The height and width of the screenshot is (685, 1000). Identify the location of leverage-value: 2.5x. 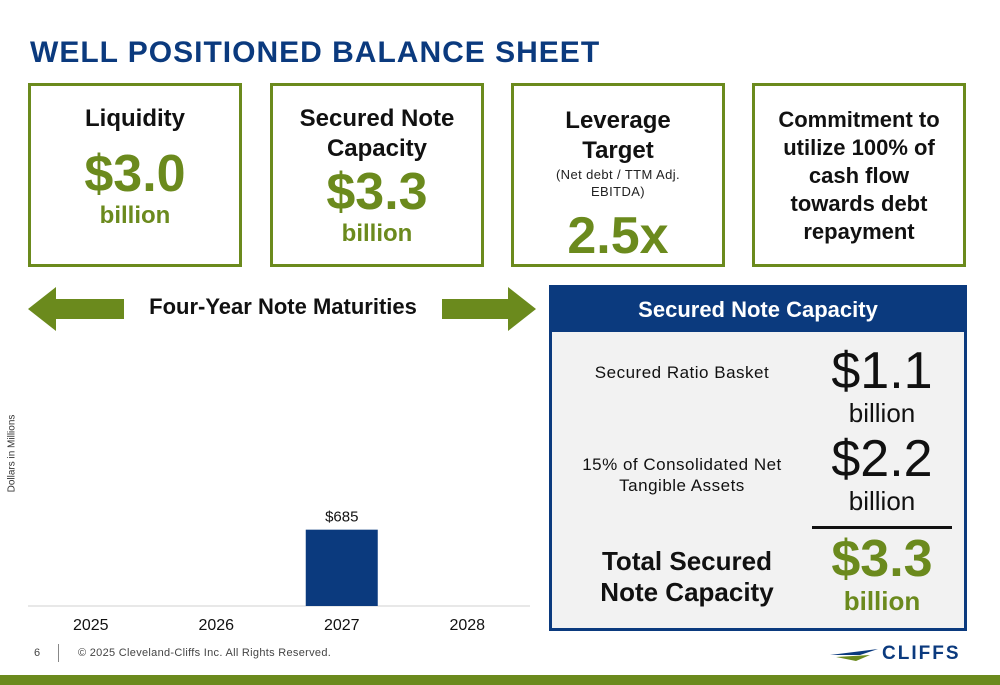
(618, 236).